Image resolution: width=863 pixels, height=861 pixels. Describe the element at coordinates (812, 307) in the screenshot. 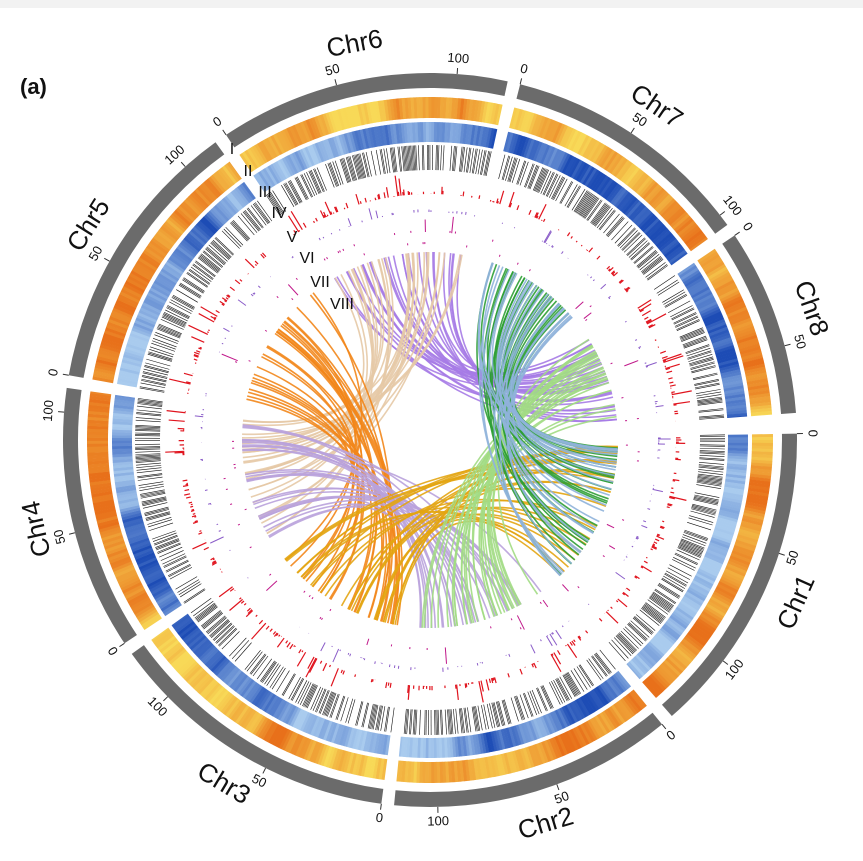

I see `chromosome-label: Chr8` at that location.